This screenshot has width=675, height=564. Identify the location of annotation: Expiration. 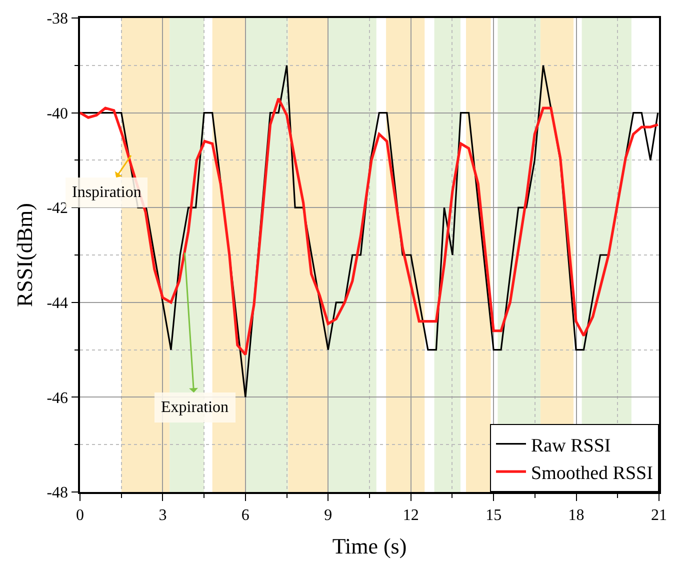
(195, 407).